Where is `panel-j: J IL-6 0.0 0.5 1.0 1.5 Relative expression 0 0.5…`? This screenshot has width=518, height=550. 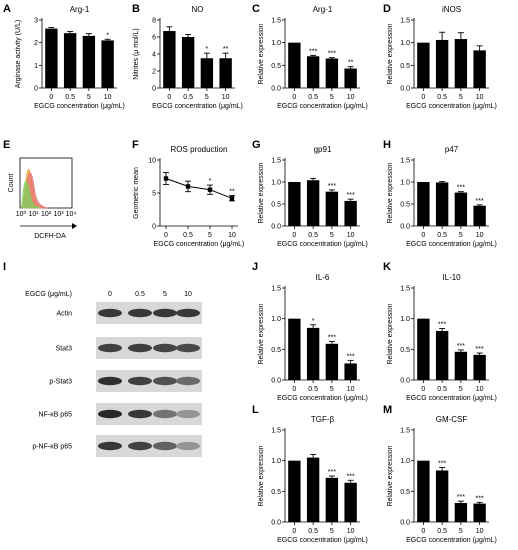 panel-j: J IL-6 0.0 0.5 1.0 1.5 Relative expression 0 0.5… is located at coordinates (310, 331).